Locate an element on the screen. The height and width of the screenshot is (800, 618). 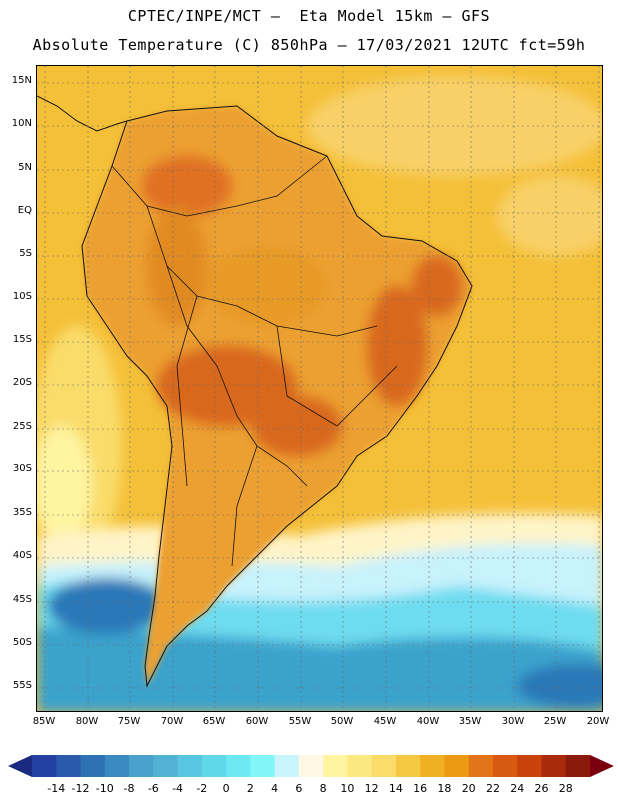
colorbar-label: 16 is located at coordinates (420, 788).